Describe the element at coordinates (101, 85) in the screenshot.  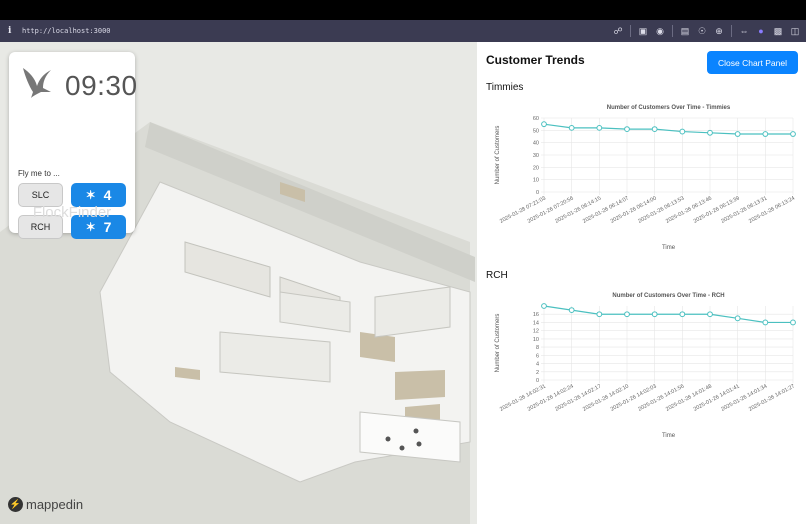
I see `clock-time: 09:30` at that location.